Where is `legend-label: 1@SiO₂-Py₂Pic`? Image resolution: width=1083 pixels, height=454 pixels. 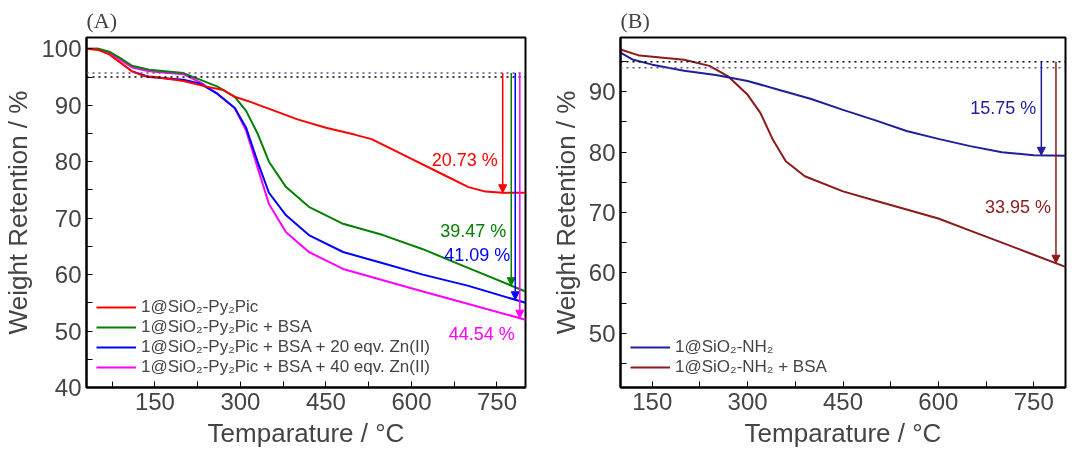
legend-label: 1@SiO₂-Py₂Pic is located at coordinates (200, 307).